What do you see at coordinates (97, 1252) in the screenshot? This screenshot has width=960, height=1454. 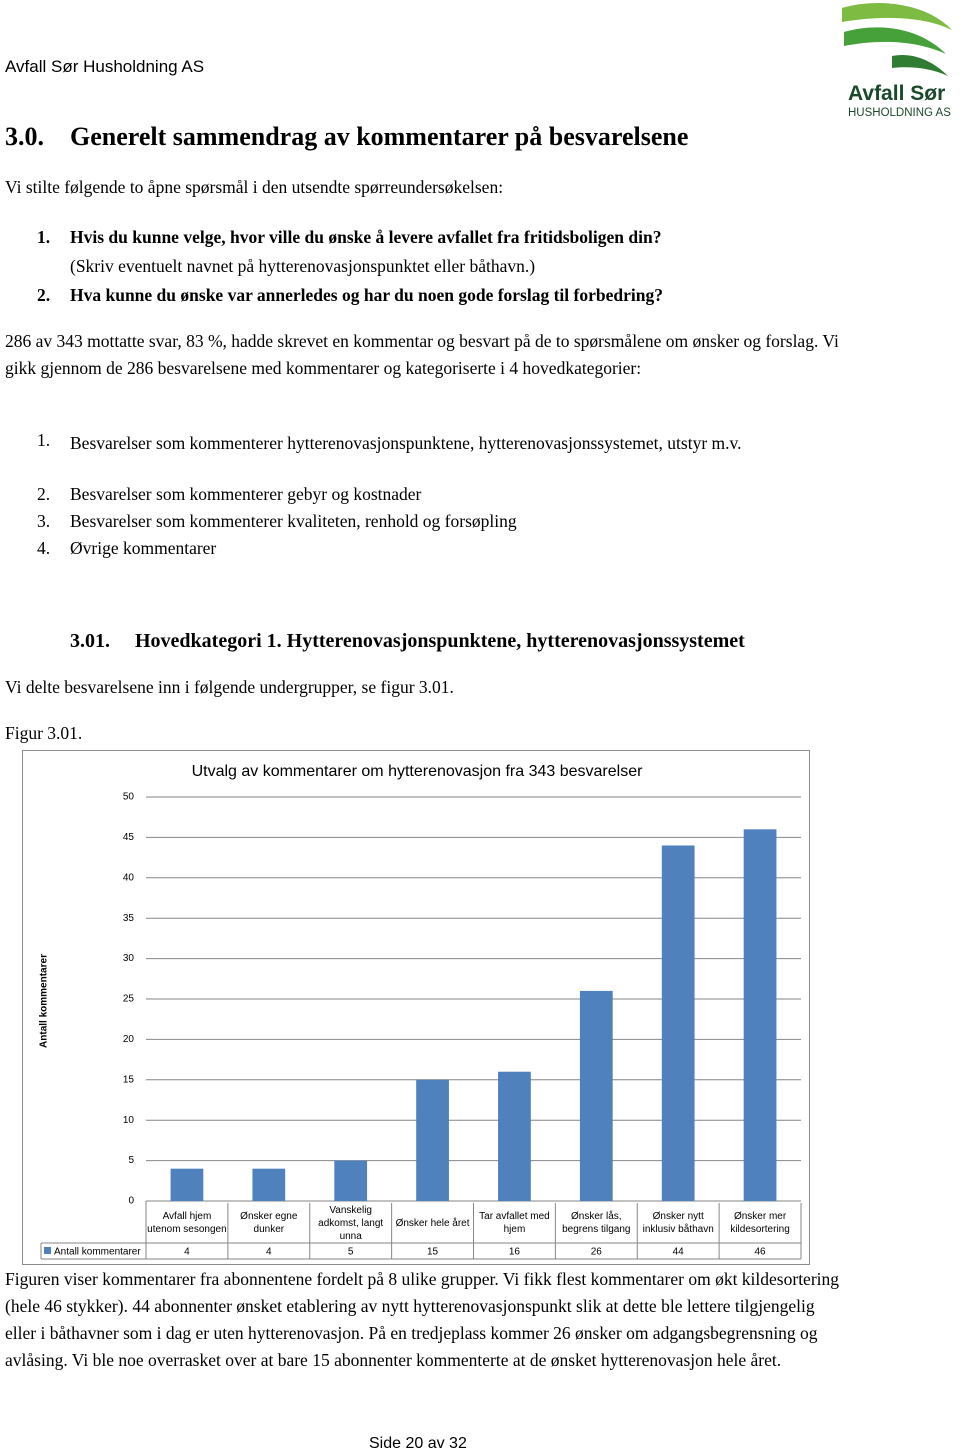 I see `legend-label: Antall kommentarer` at bounding box center [97, 1252].